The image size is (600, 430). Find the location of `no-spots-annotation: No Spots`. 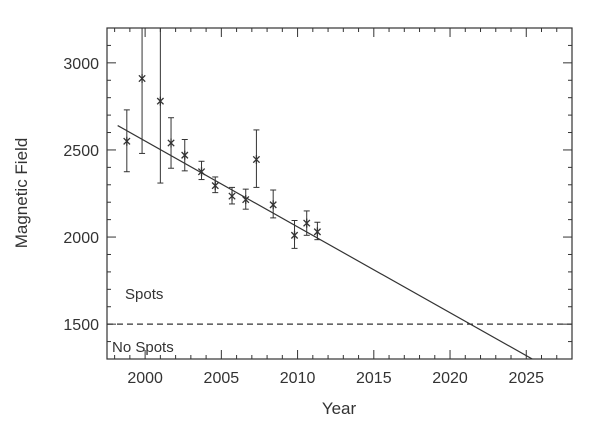

no-spots-annotation: No Spots is located at coordinates (143, 347).